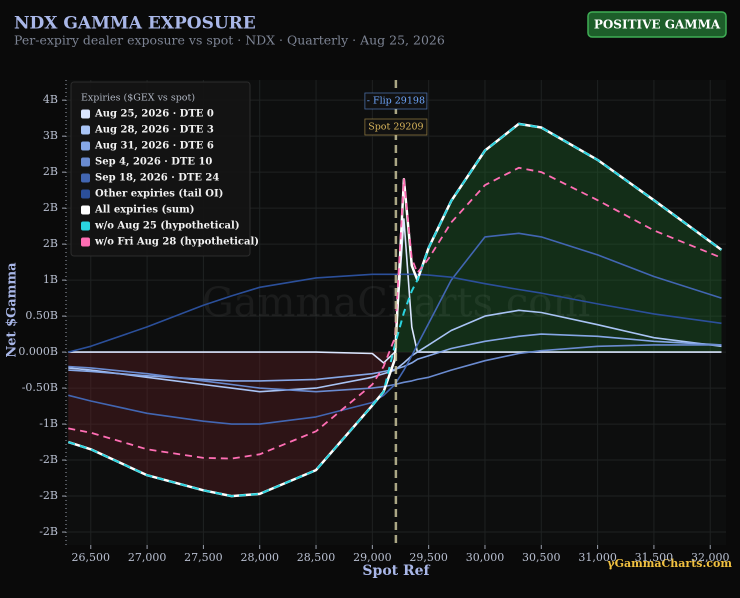 This screenshot has width=740, height=598. What do you see at coordinates (654, 557) in the screenshot?
I see `x-tick-label: 31,500` at bounding box center [654, 557].